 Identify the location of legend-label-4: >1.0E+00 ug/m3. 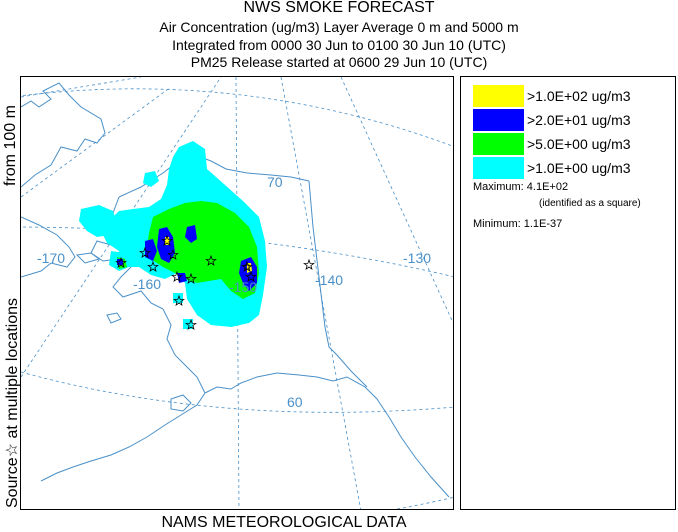
(579, 168).